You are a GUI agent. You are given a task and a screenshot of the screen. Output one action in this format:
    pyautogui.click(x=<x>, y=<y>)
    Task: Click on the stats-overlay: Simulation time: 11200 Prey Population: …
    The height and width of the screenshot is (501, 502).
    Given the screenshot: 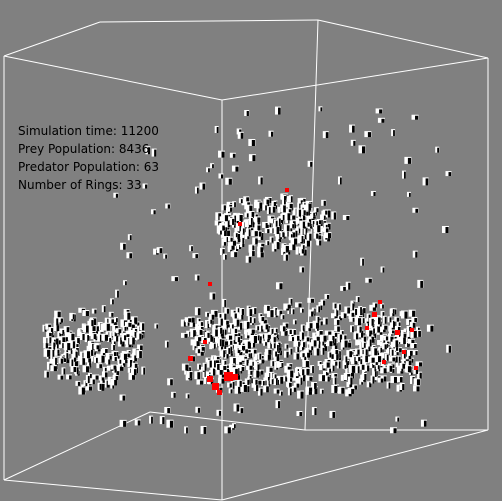 What is the action you would take?
    pyautogui.click(x=88, y=158)
    